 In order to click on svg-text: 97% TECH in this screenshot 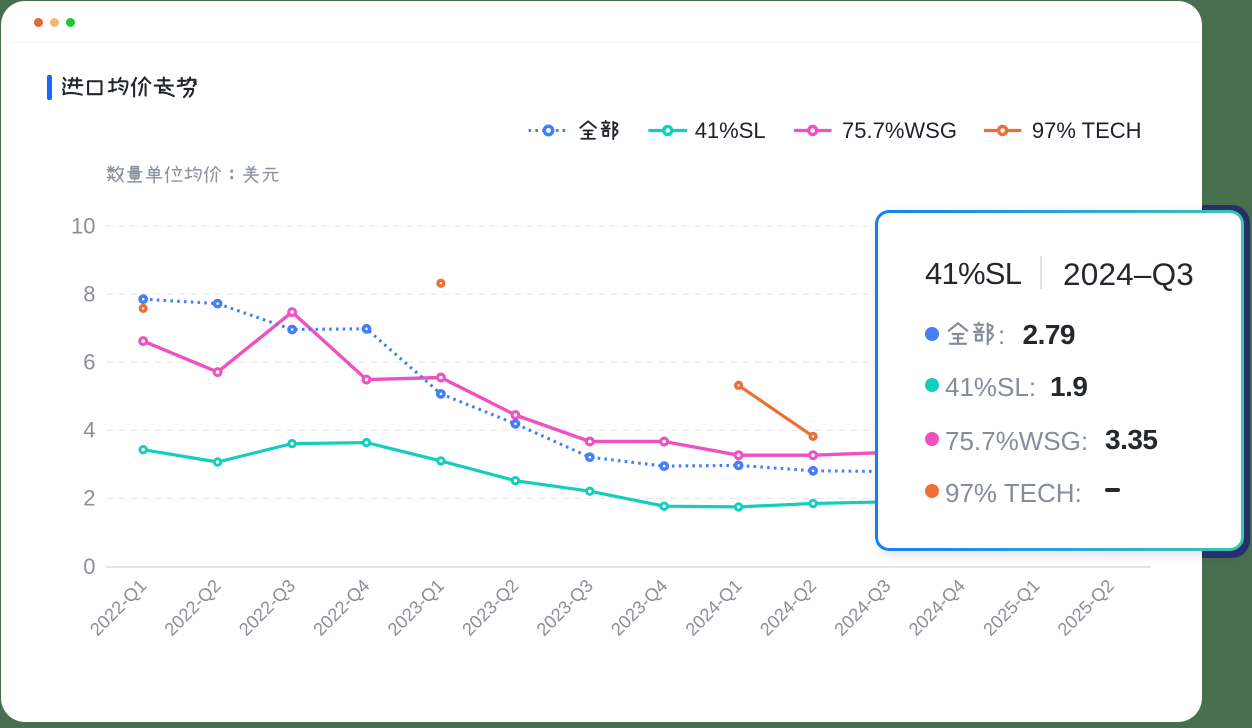, I will do `click(1087, 130)`.